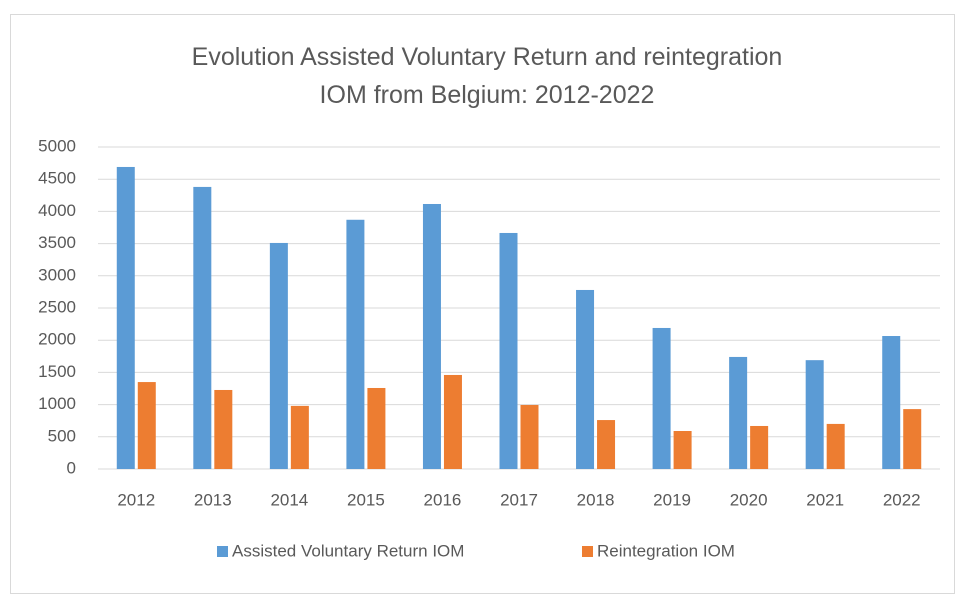  What do you see at coordinates (57, 178) in the screenshot?
I see `y-tick-label: 4500` at bounding box center [57, 178].